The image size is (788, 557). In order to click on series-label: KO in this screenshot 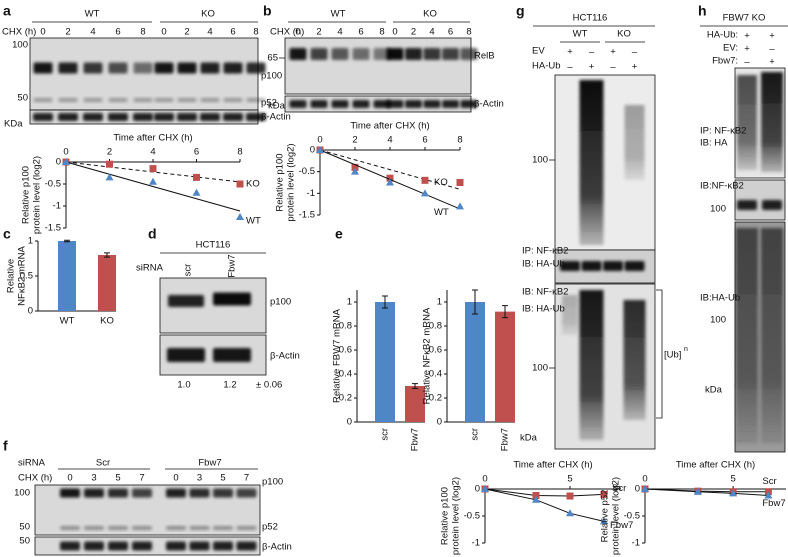, I will do `click(441, 182)`.